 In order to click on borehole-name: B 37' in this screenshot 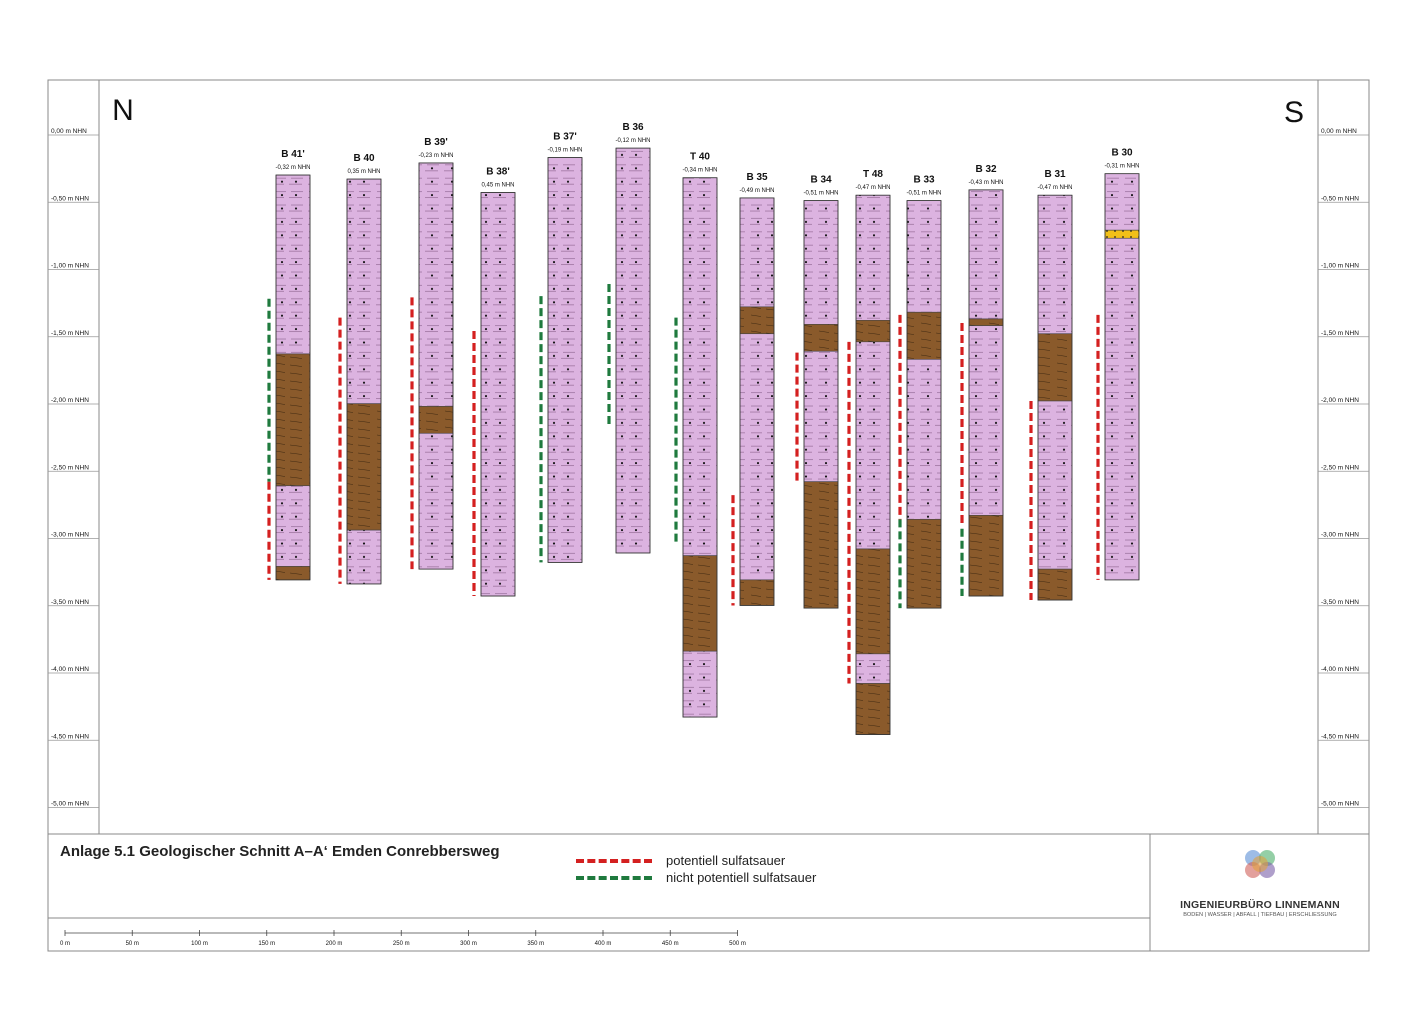, I will do `click(565, 137)`.